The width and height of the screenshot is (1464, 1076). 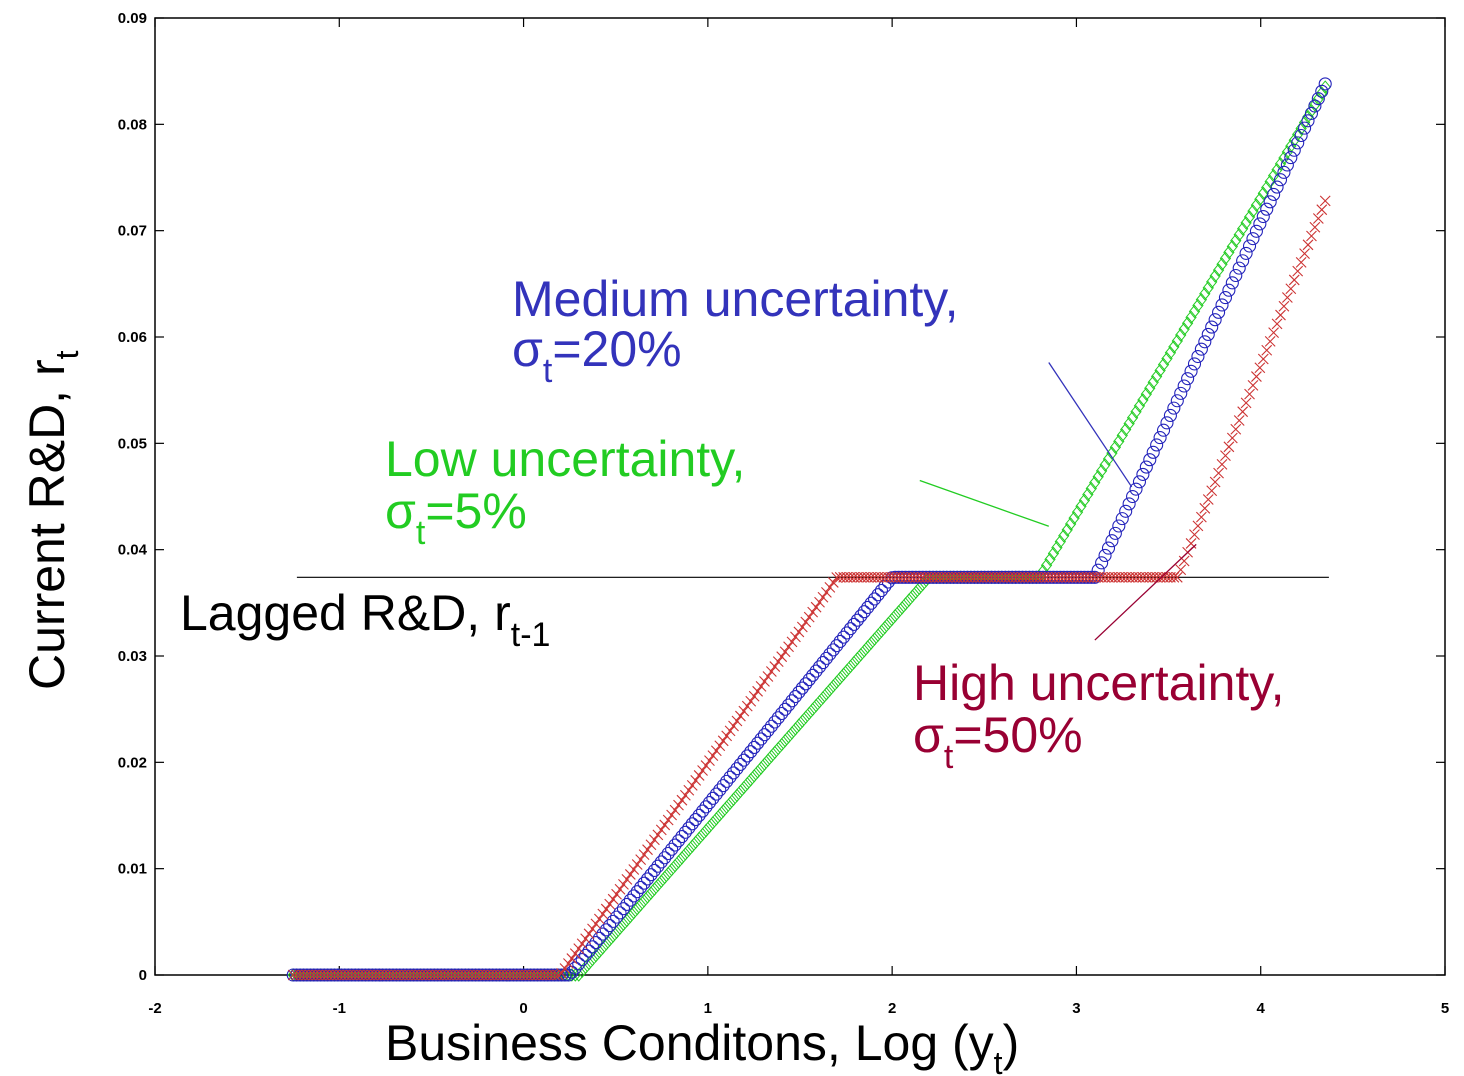 What do you see at coordinates (47, 524) in the screenshot?
I see `y-axis-title-text: Current R&D, r` at bounding box center [47, 524].